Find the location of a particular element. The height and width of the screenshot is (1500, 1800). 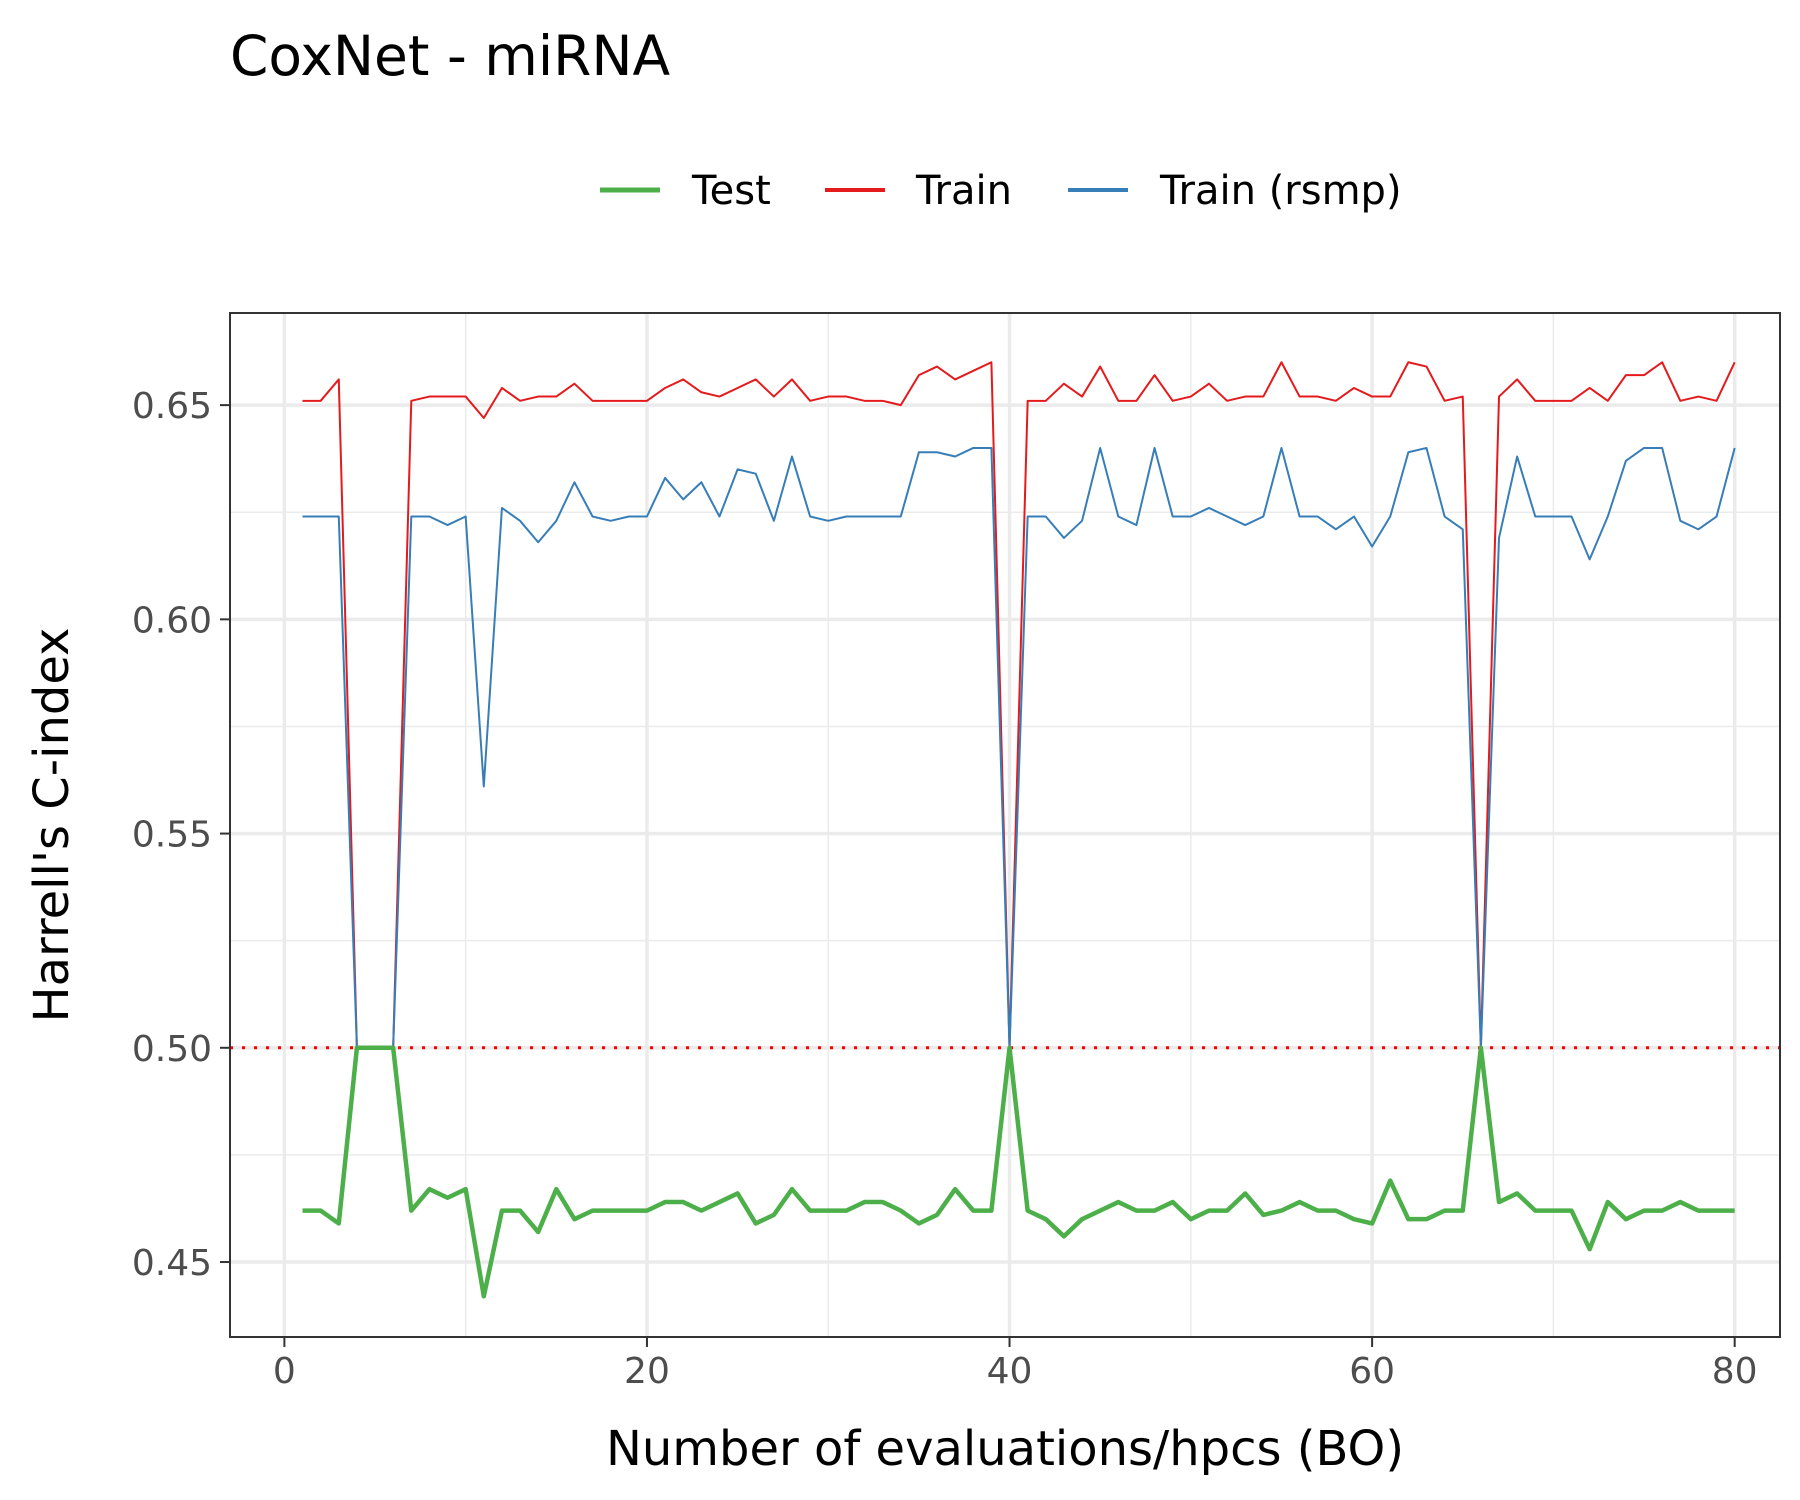

y-tick-label: 0.50 is located at coordinates (172, 1049).